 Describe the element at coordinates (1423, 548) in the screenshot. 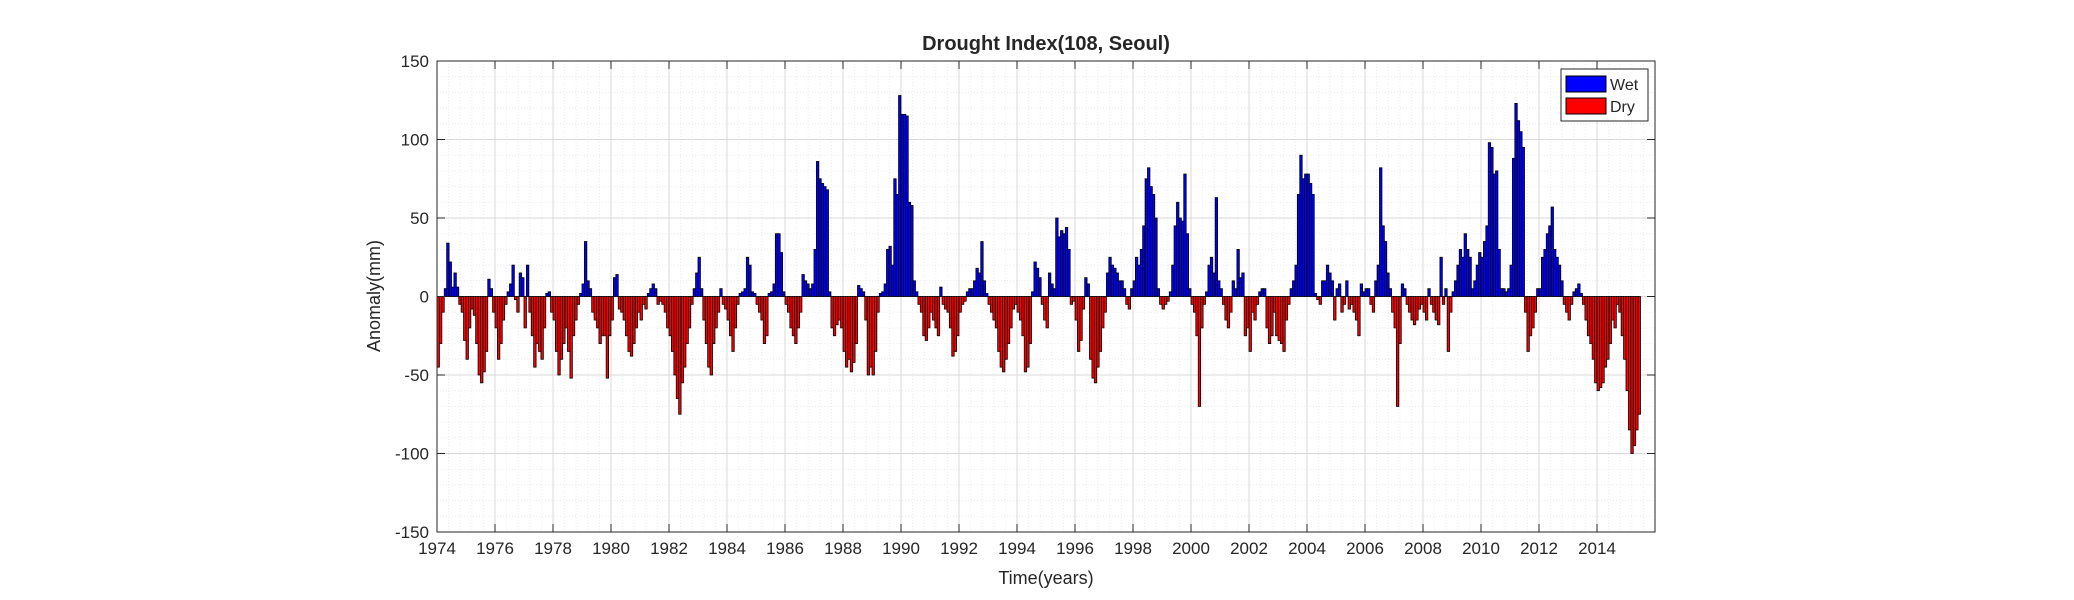

I see `x-tick-label: 2008` at that location.